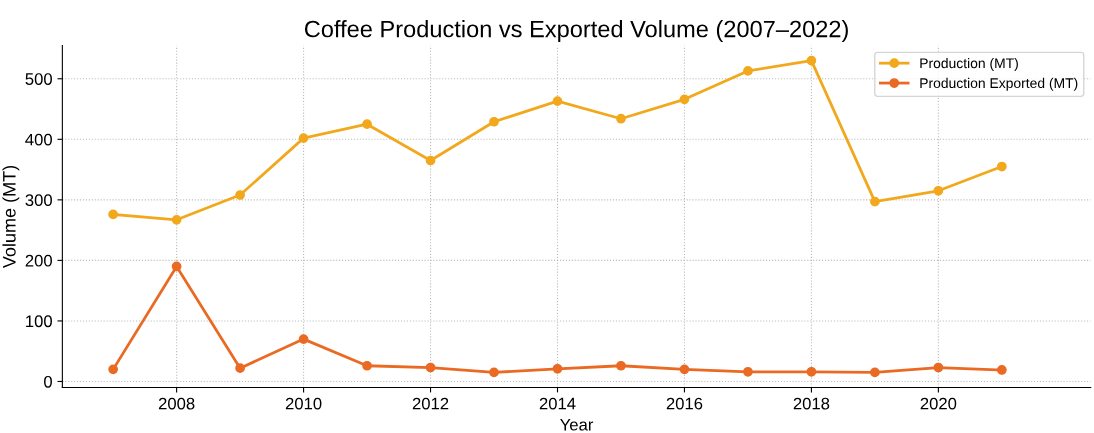 The height and width of the screenshot is (433, 1094). What do you see at coordinates (577, 424) in the screenshot?
I see `x-axis-title: Year` at bounding box center [577, 424].